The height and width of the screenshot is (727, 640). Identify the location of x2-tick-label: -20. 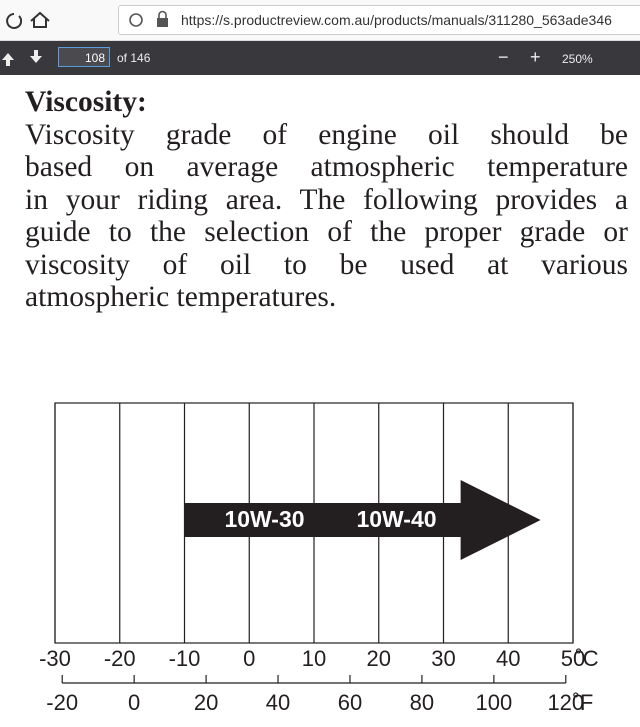
(62, 702).